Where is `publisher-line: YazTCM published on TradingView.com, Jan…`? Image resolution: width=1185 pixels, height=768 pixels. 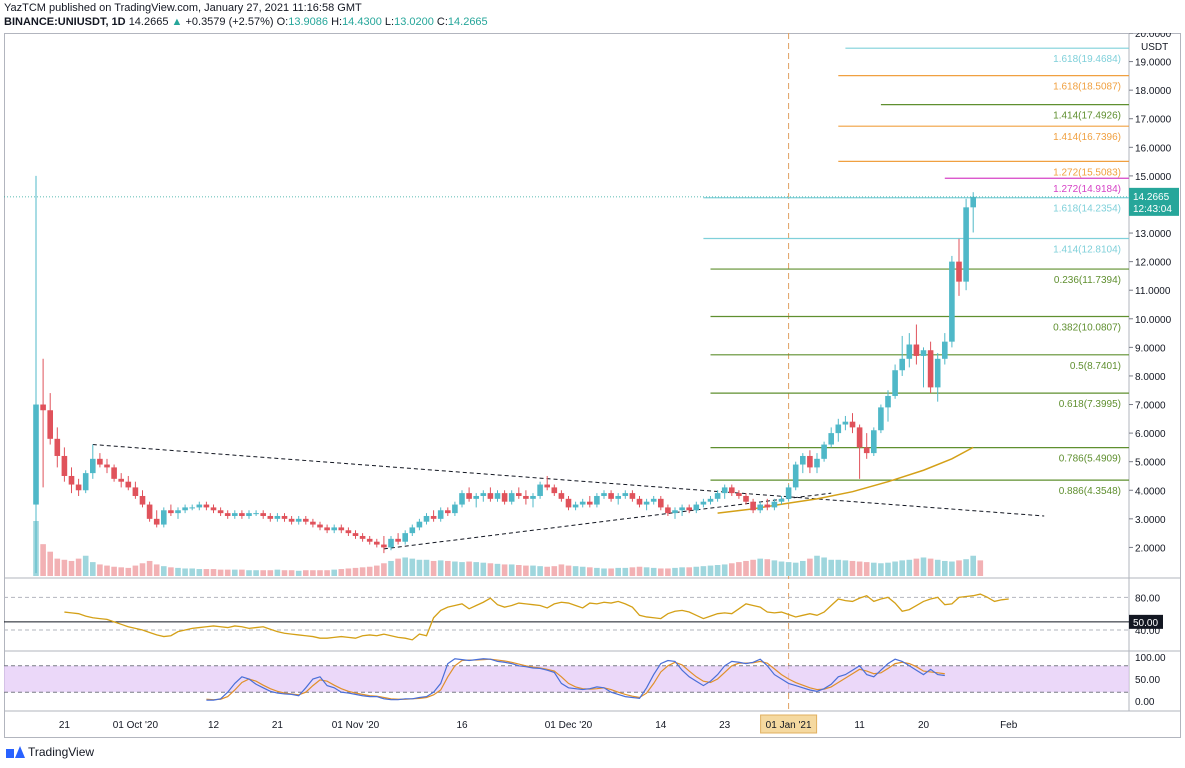
publisher-line: YazTCM published on TradingView.com, Jan… is located at coordinates (183, 8).